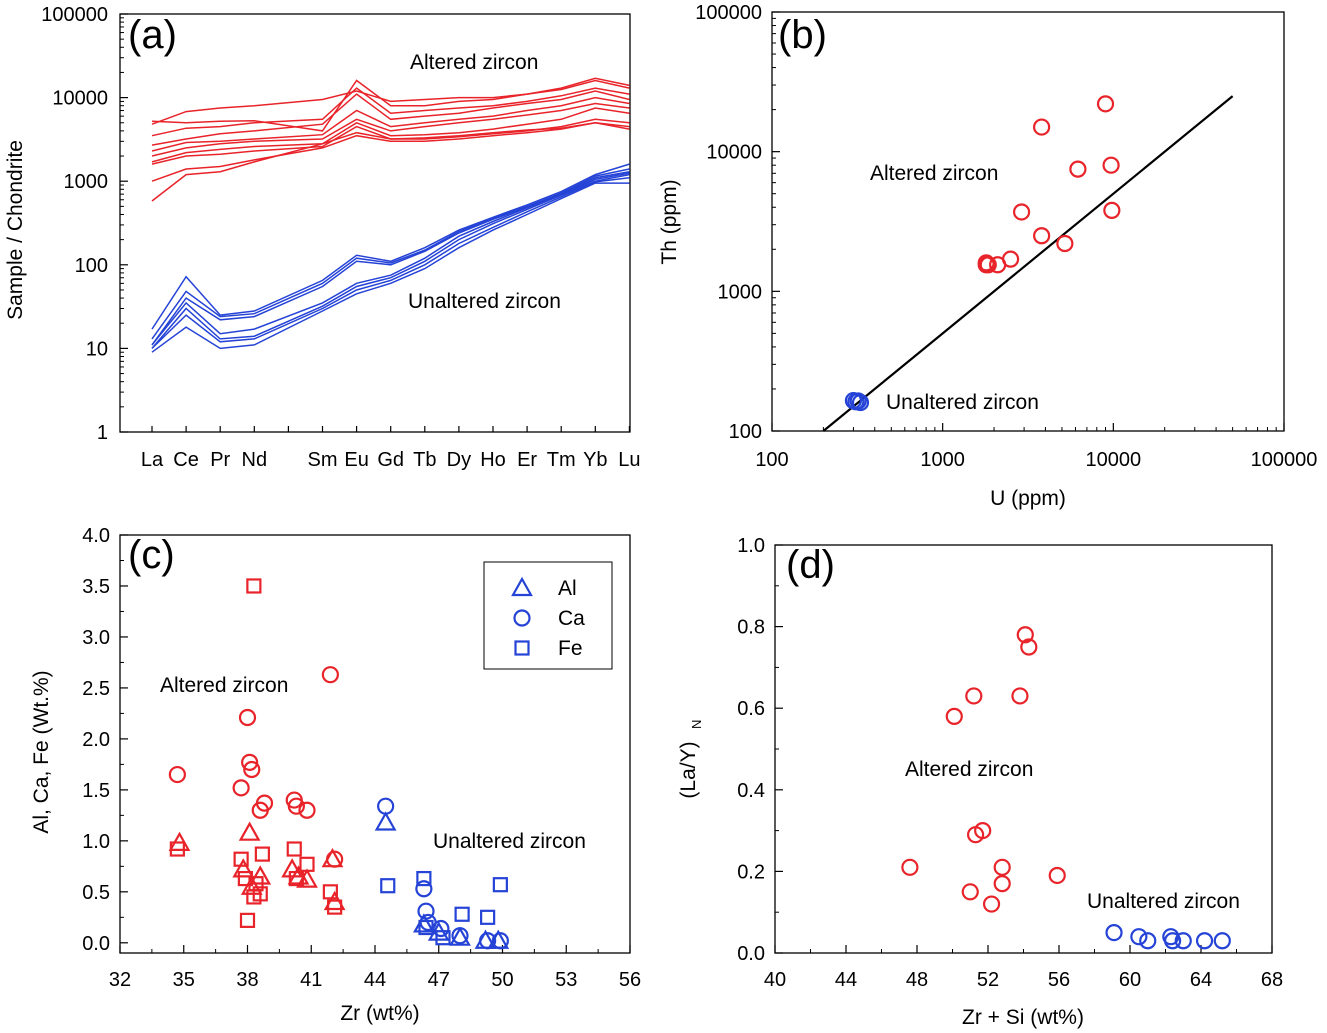  I want to click on panel-a-ylabel: Sample / Chondrite, so click(15, 230).